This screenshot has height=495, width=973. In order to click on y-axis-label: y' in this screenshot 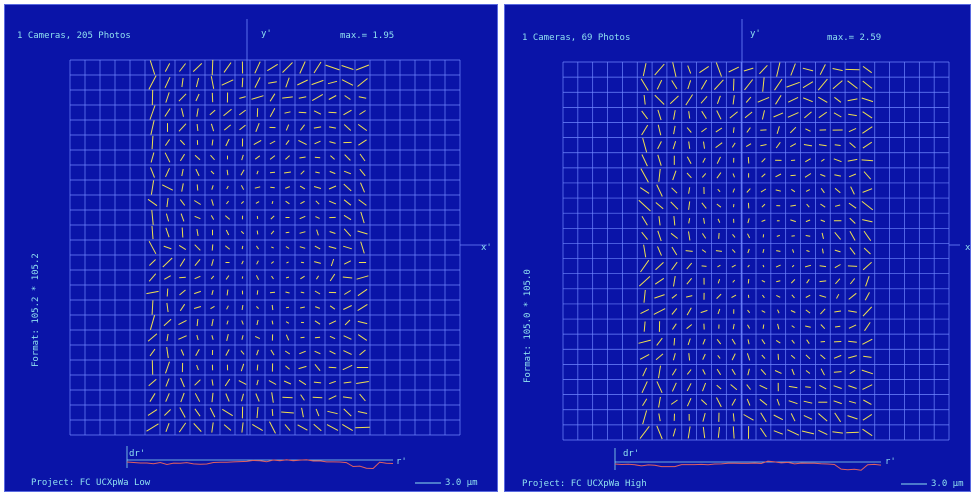, I will do `click(266, 34)`.